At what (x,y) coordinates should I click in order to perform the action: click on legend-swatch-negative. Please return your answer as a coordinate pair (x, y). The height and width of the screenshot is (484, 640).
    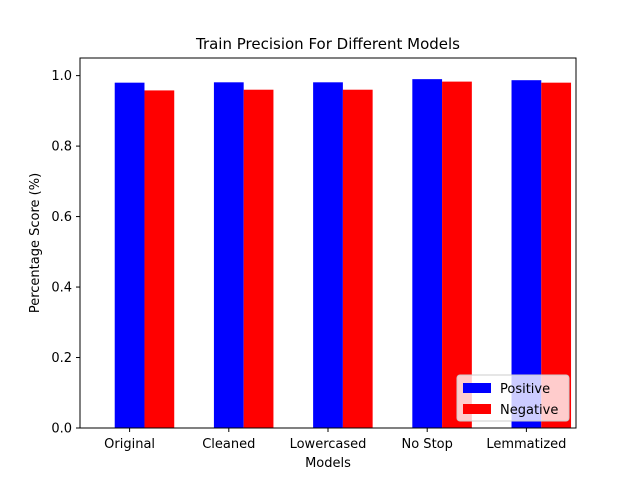
    Looking at the image, I should click on (477, 409).